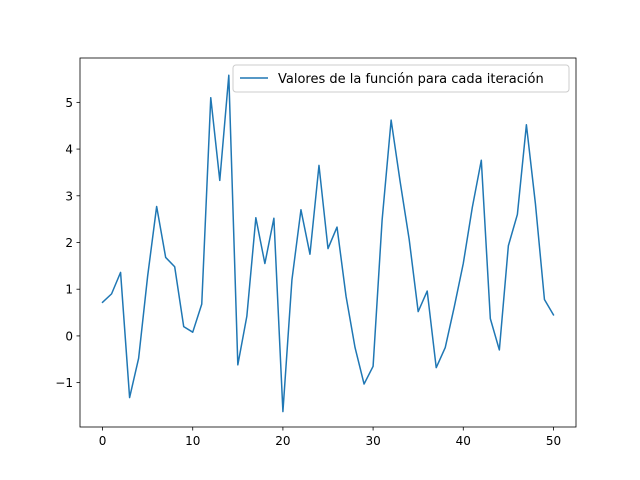  Describe the element at coordinates (330, 437) in the screenshot. I see `x-axis: 0 10 20 30 40 50` at that location.